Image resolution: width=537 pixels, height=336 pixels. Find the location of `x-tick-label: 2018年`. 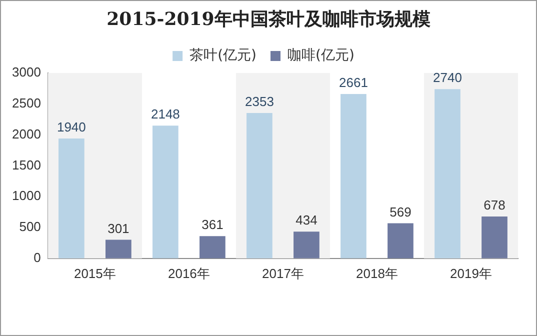

x-tick-label: 2018年 is located at coordinates (377, 273).